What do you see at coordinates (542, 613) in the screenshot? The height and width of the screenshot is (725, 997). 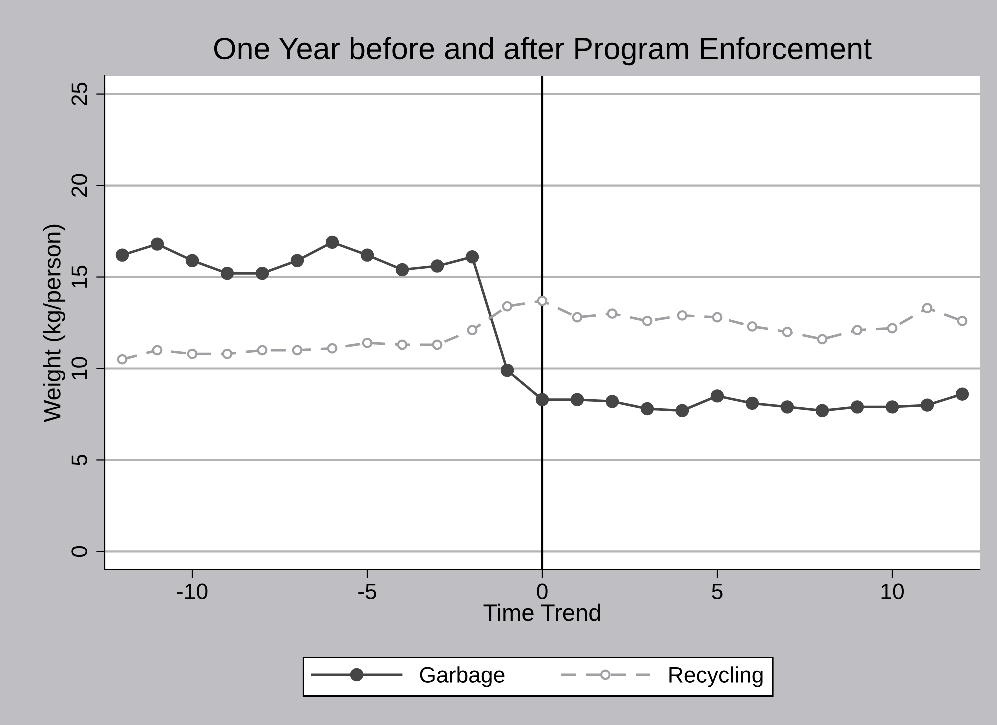 I see `x-axis-title: Time Trend` at bounding box center [542, 613].